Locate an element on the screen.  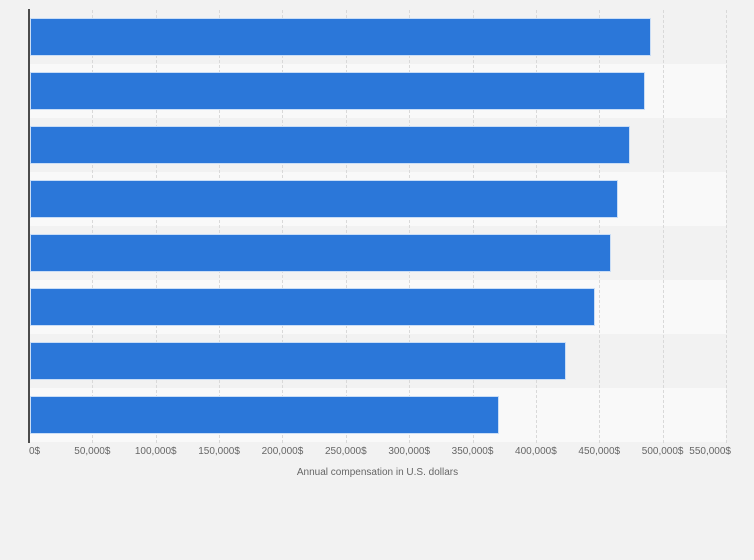
x-tick-label: 0$ is located at coordinates (35, 451).